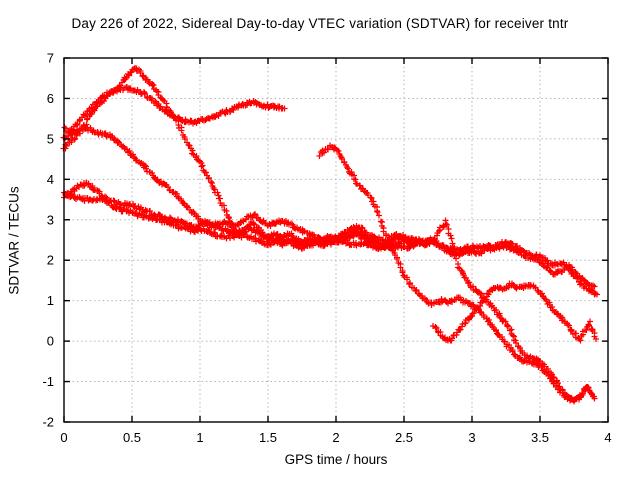 The width and height of the screenshot is (640, 480). I want to click on x-tick-label: 2.5, so click(404, 437).